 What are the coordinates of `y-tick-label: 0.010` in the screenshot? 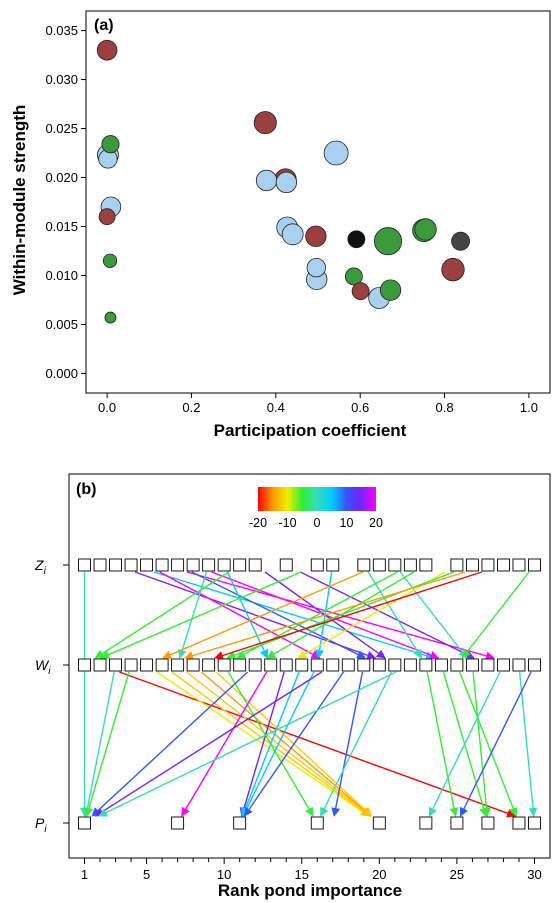 It's located at (61, 275).